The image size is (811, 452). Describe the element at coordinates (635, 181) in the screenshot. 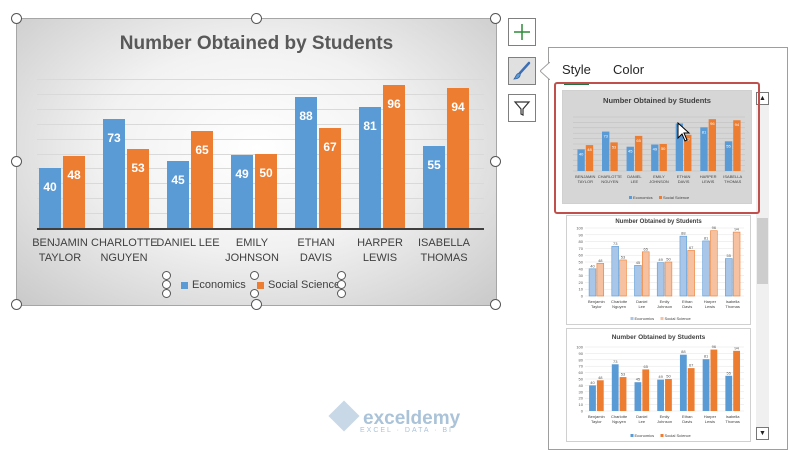

I see `thumb-category-label: LEE` at that location.